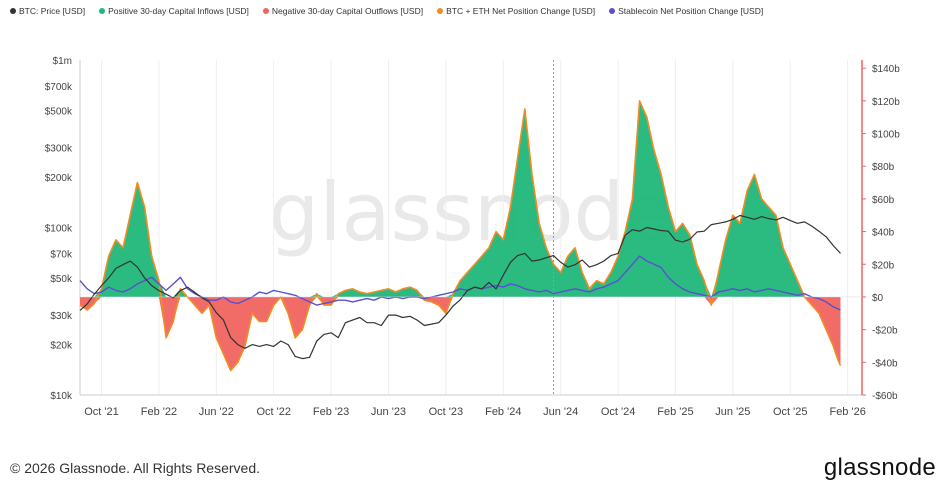 The width and height of the screenshot is (946, 490). I want to click on right-tick-label: $80b, so click(883, 167).